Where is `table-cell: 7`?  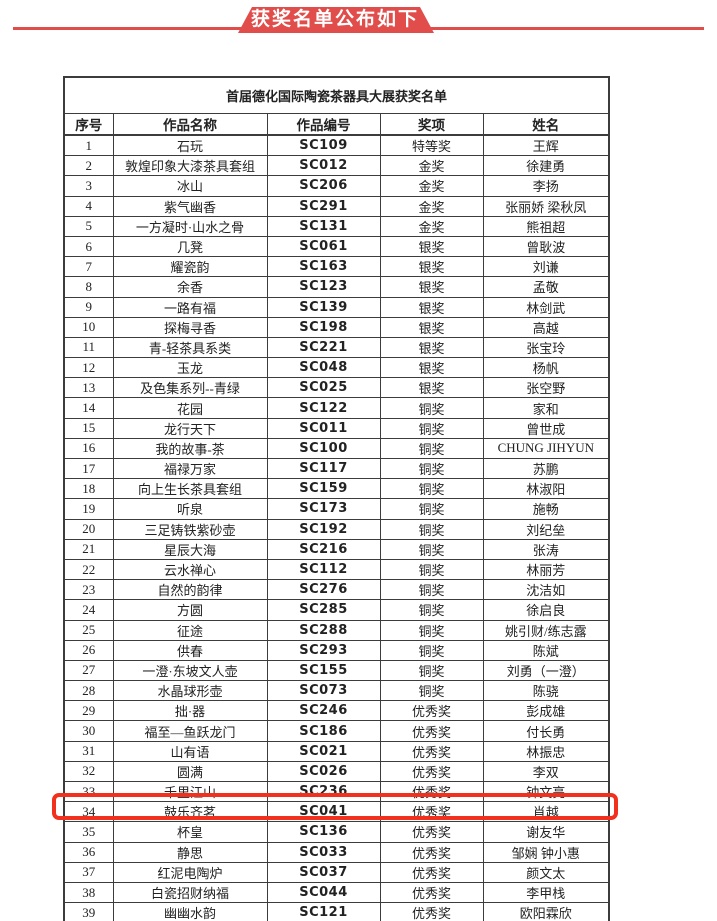
table-cell: 7 is located at coordinates (88, 267).